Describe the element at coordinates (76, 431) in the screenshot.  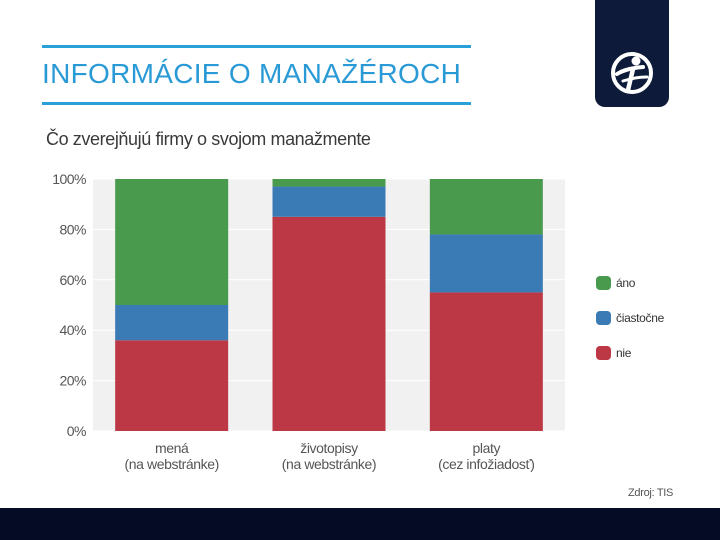
I see `y-tick-label: 0%` at that location.